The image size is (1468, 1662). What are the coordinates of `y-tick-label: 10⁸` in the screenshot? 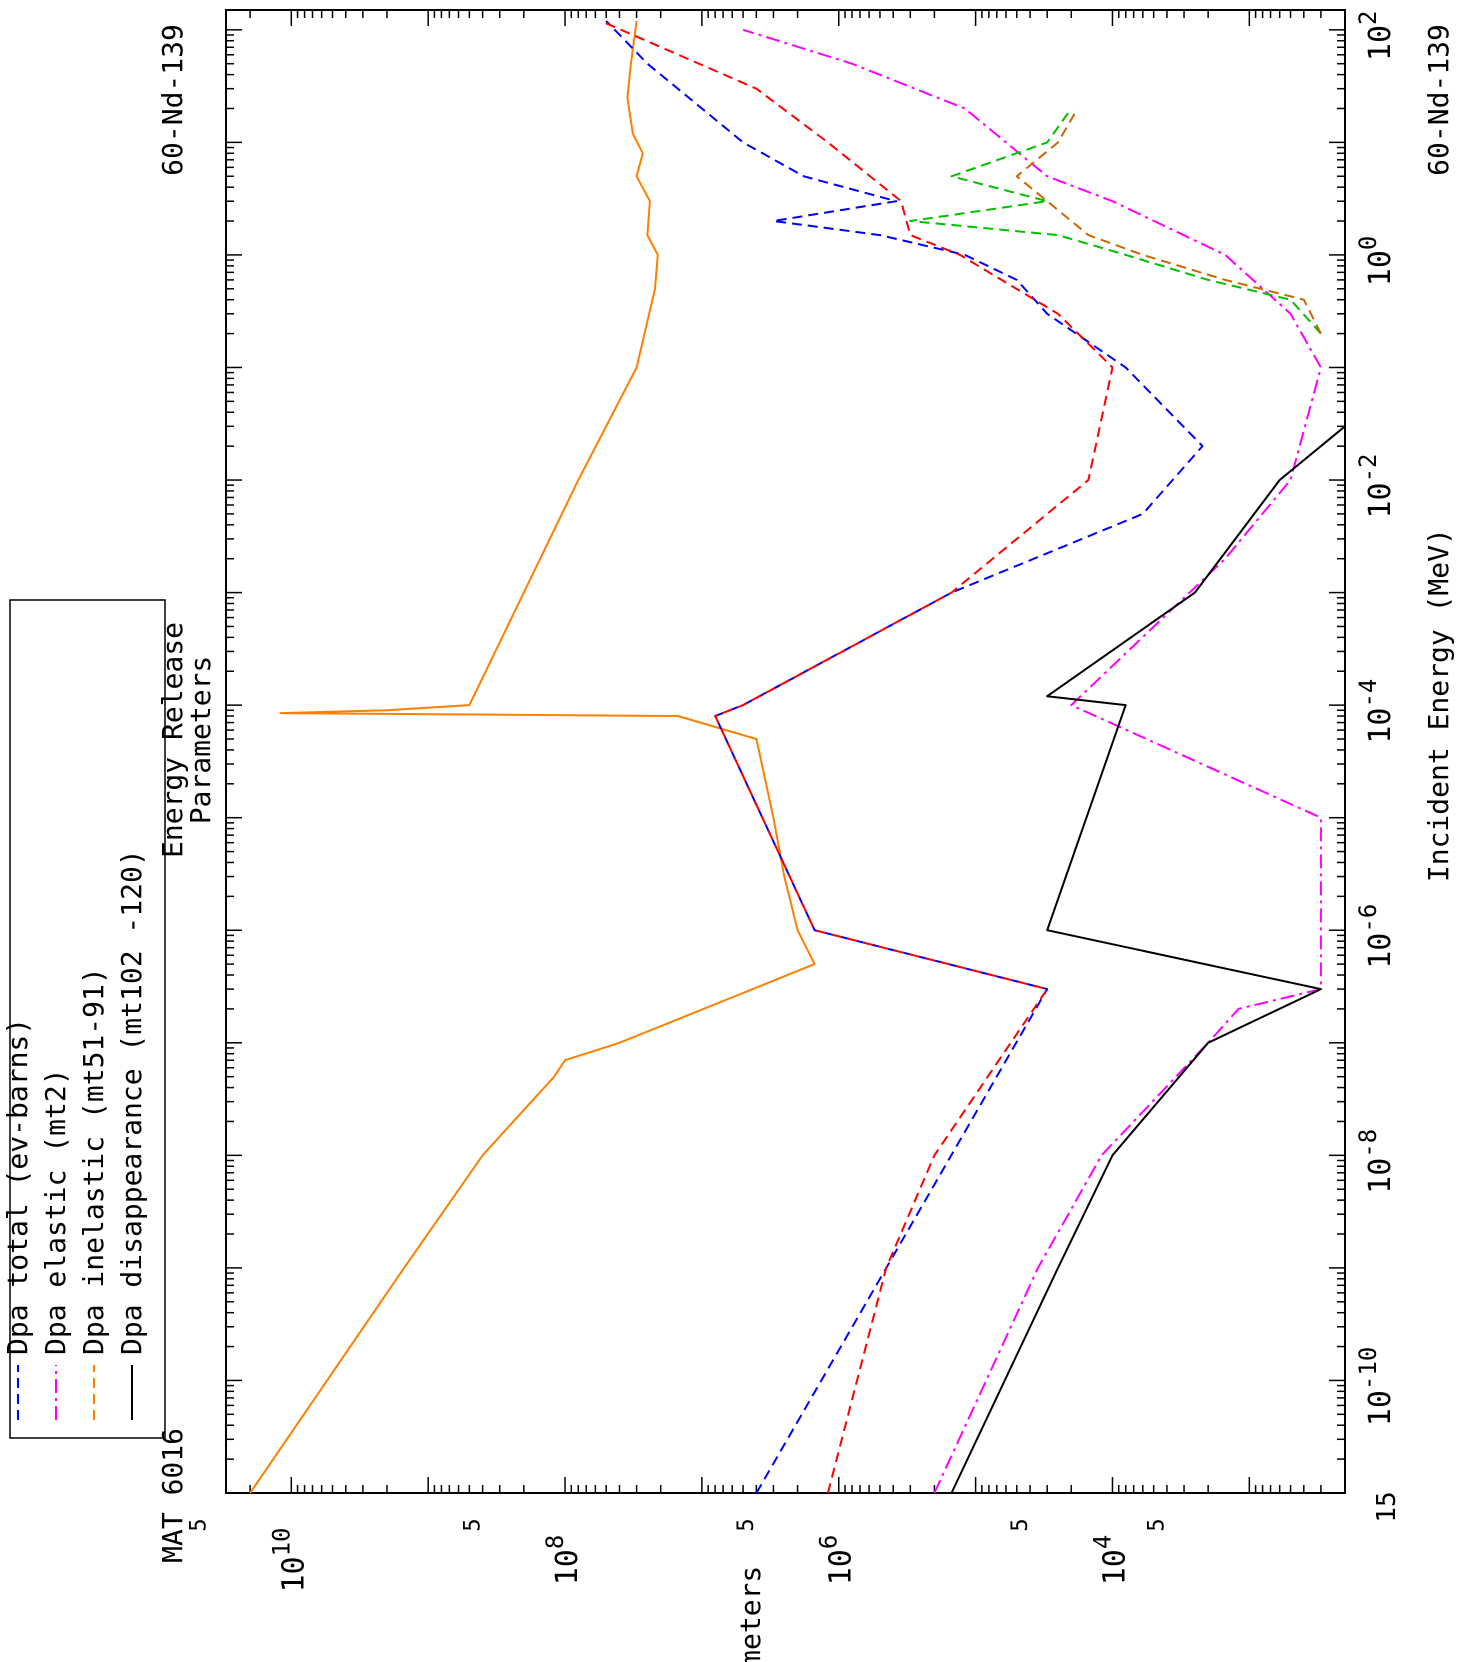 It's located at (563, 1560).